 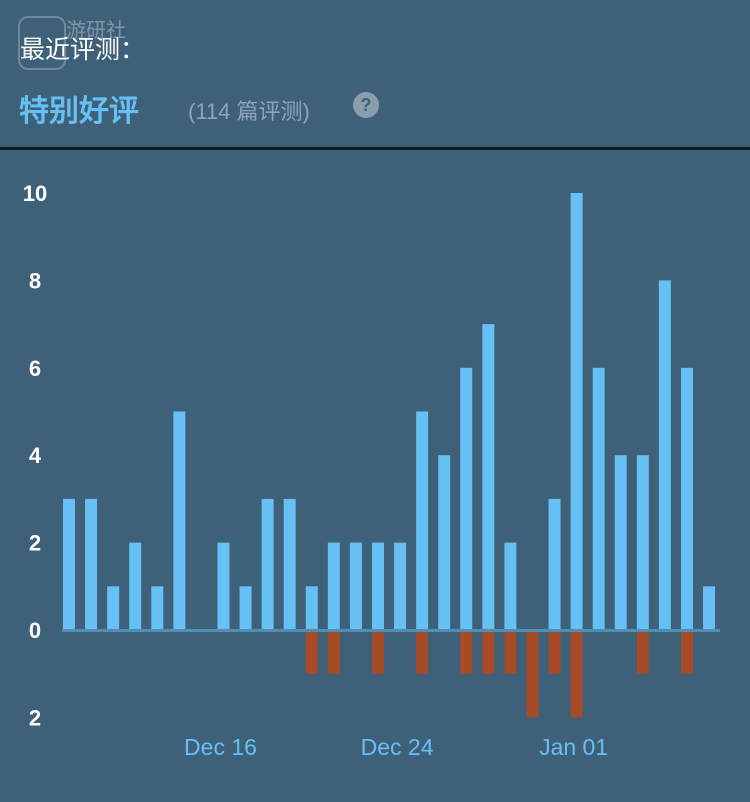 I want to click on x-tick-label: Jan 01, so click(x=573, y=747).